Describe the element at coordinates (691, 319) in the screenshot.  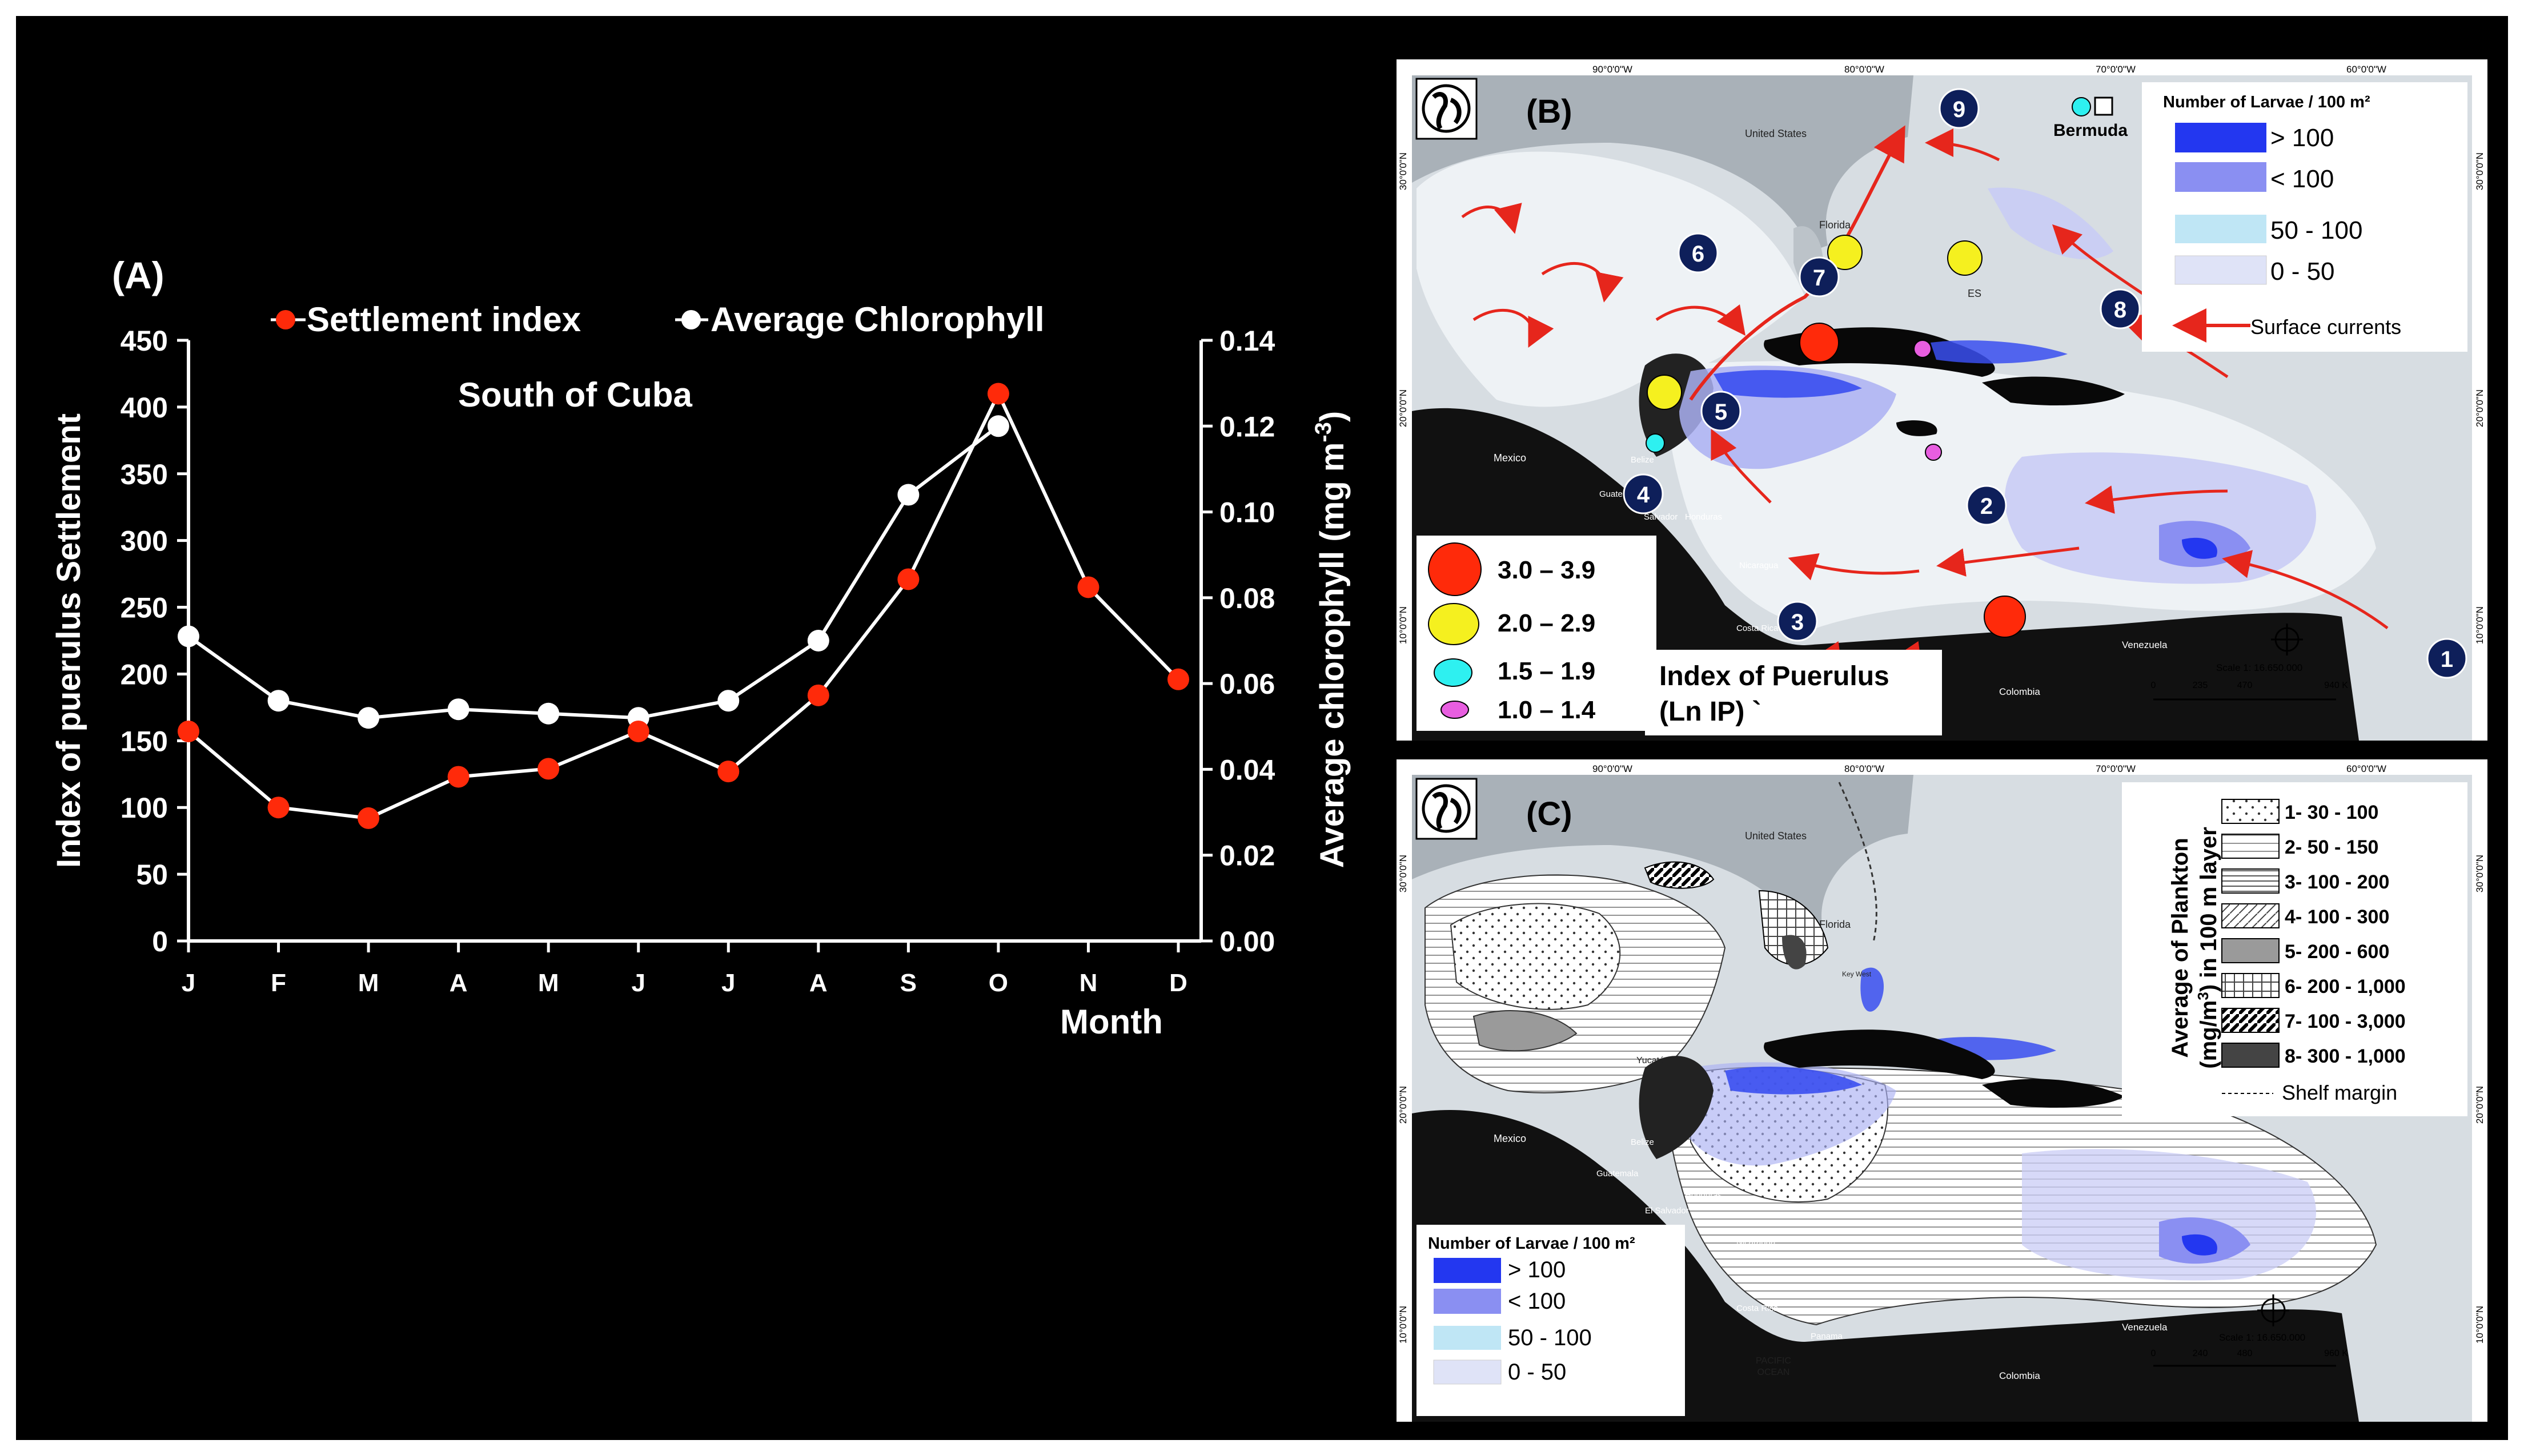
I see `legend-chlorophyll-marker` at that location.